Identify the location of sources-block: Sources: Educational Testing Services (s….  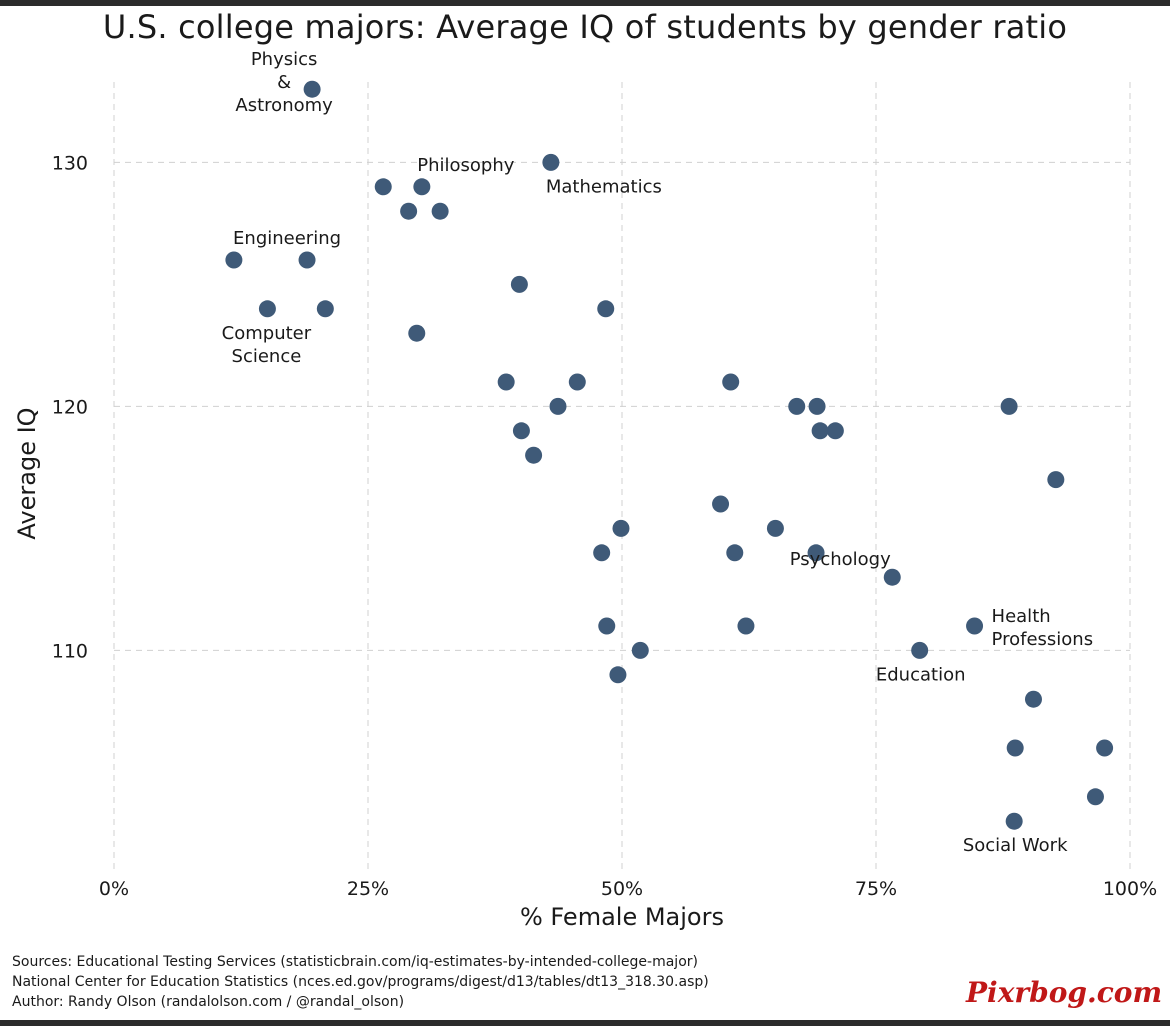
(360, 982).